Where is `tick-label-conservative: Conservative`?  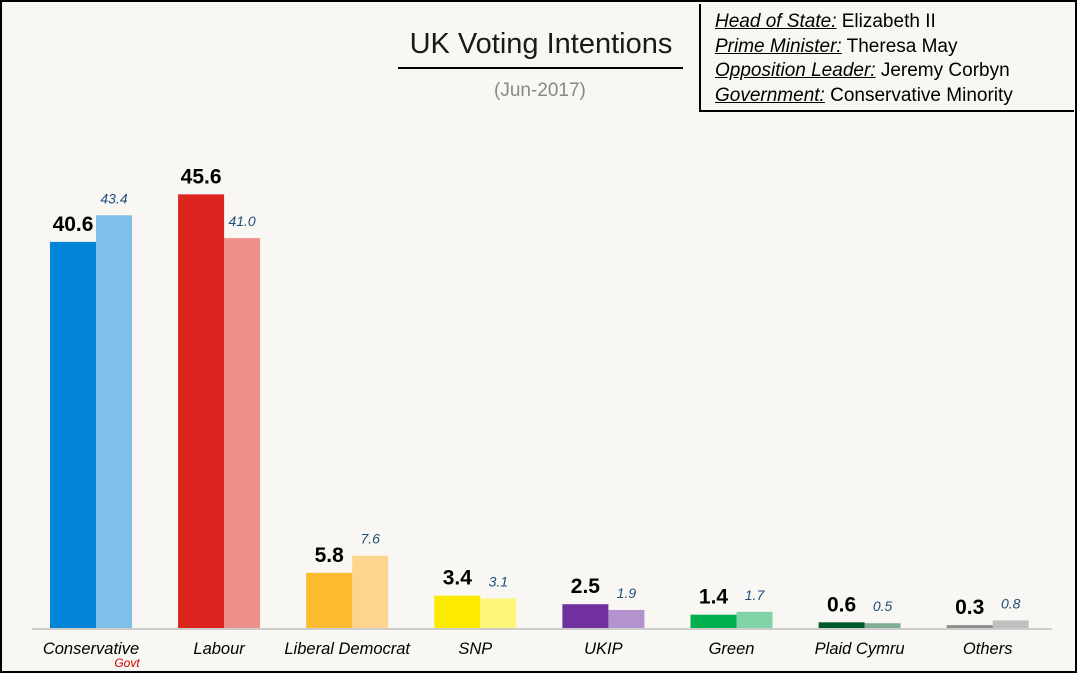 tick-label-conservative: Conservative is located at coordinates (91, 649).